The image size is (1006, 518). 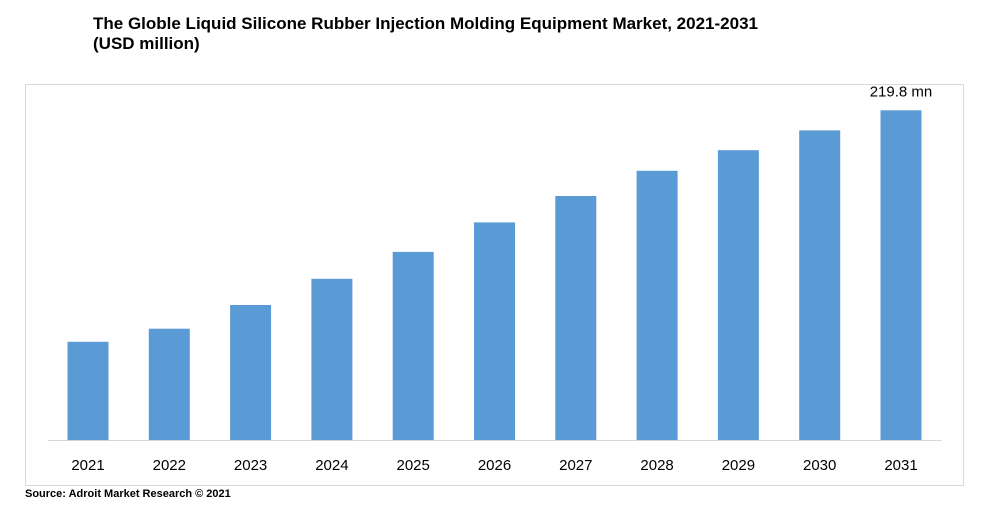 What do you see at coordinates (87, 465) in the screenshot?
I see `x-tick-label-2021: 2021` at bounding box center [87, 465].